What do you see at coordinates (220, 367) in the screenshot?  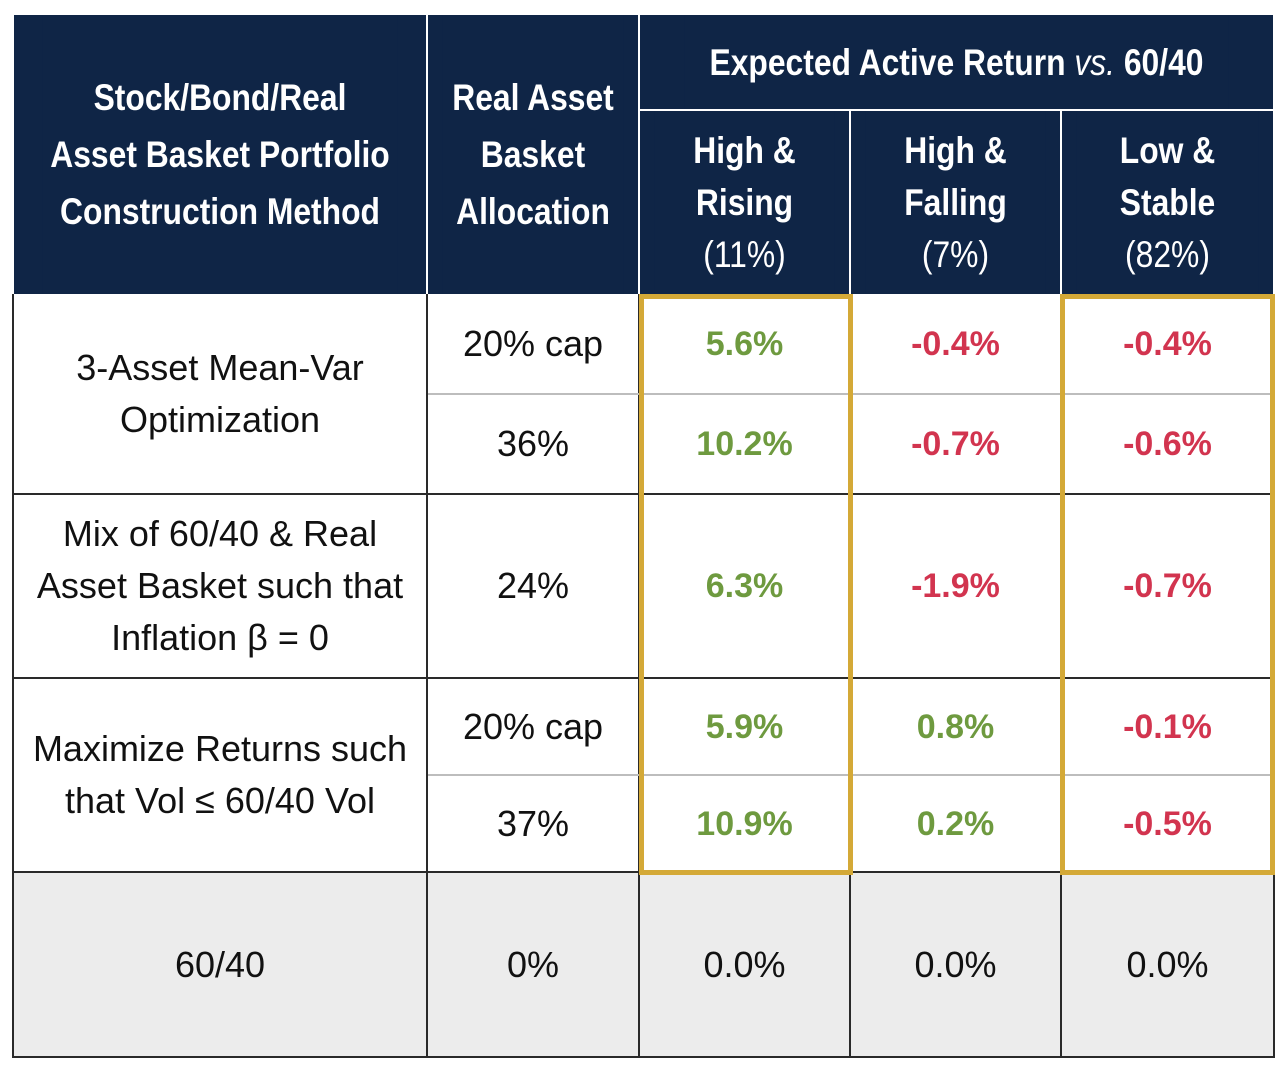 I see `method-1-line-1: 3-Asset Mean-Var` at bounding box center [220, 367].